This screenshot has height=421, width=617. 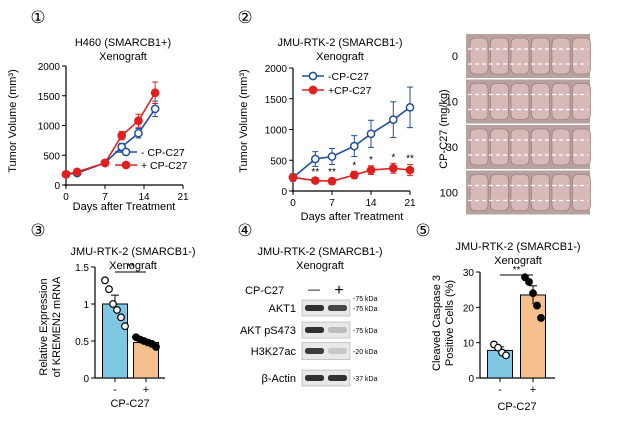 I want to click on panel-number-3: ③, so click(x=37, y=230).